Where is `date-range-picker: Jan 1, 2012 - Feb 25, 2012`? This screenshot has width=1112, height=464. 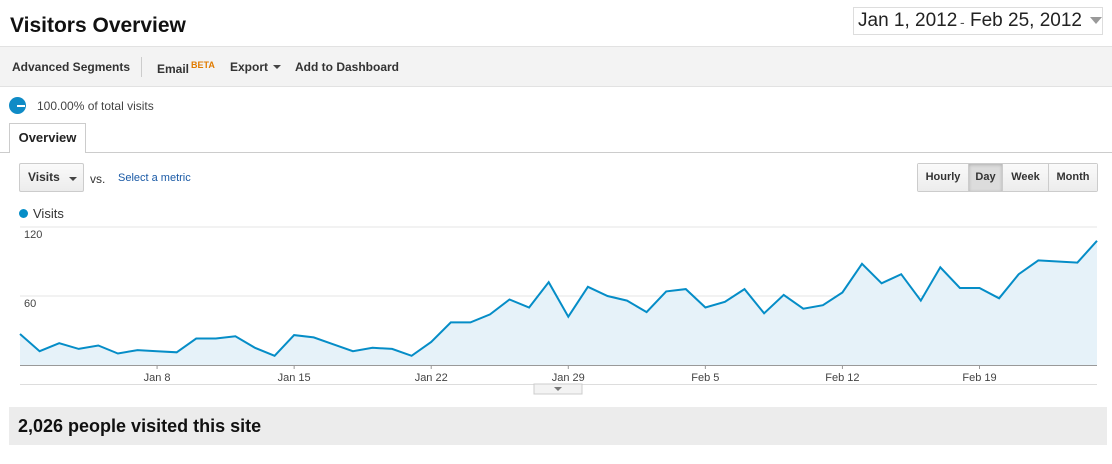
date-range-picker: Jan 1, 2012 - Feb 25, 2012 is located at coordinates (978, 21).